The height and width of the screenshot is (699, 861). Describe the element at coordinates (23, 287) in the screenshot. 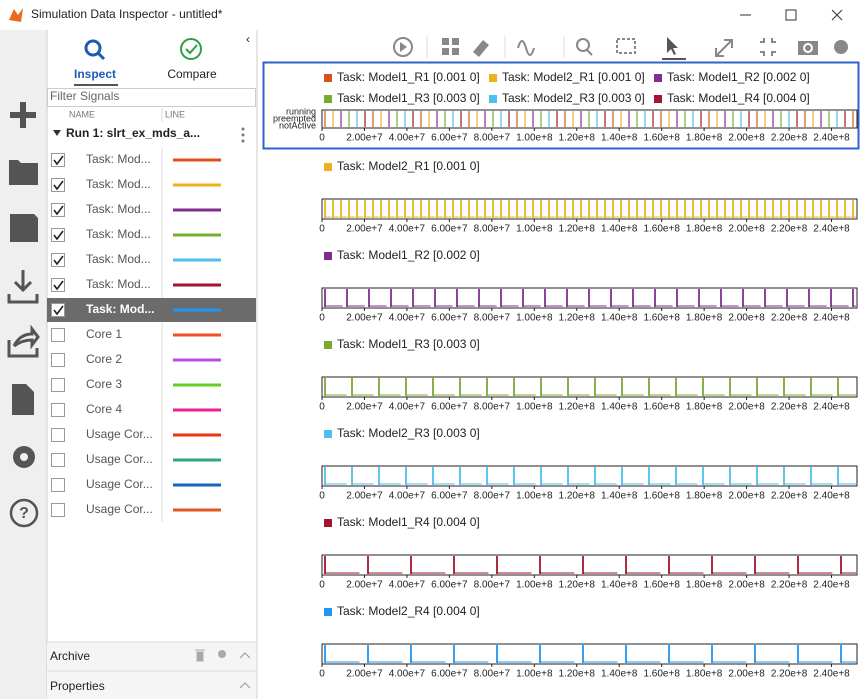

I see `download-icon` at that location.